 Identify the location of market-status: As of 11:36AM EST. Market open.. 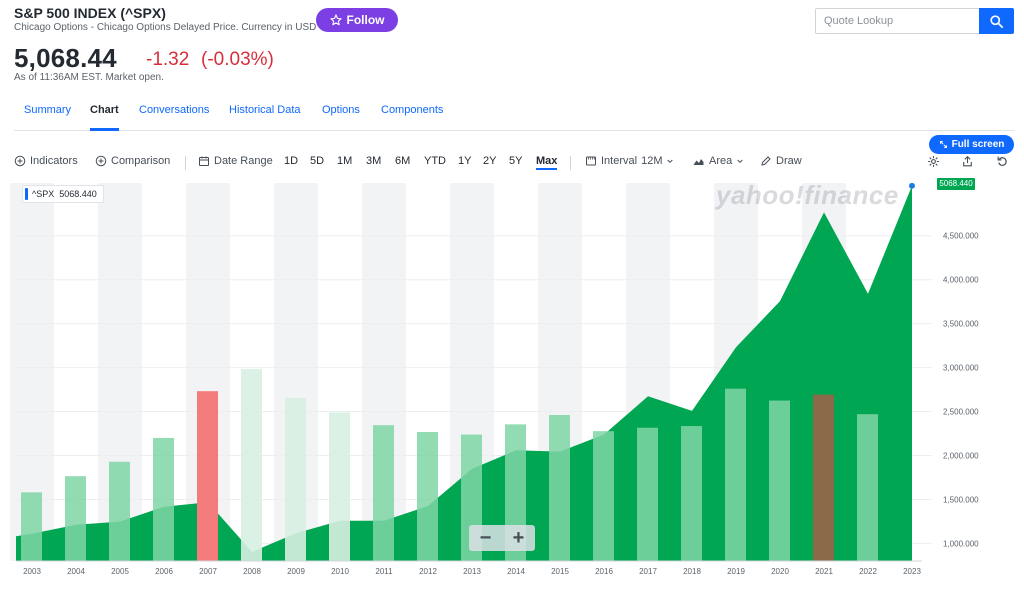
(89, 77).